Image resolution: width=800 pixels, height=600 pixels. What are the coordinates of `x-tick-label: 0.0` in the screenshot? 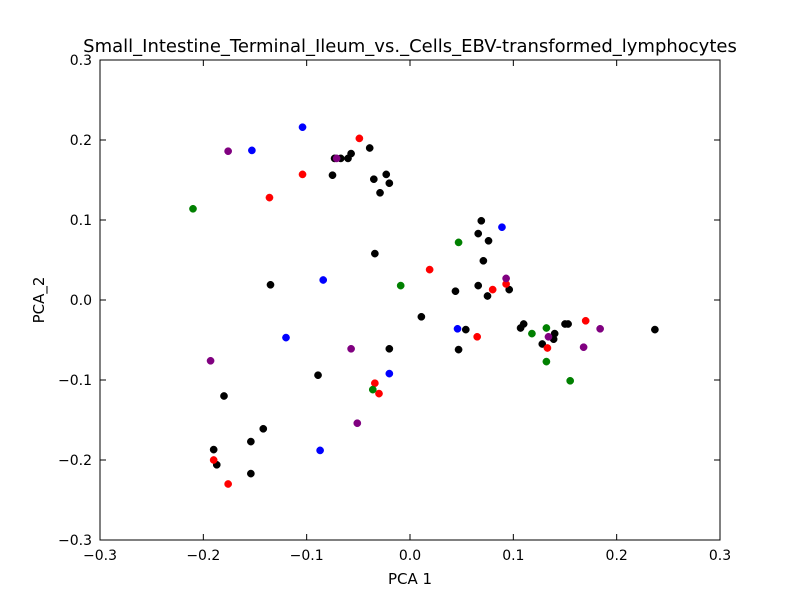 It's located at (410, 556).